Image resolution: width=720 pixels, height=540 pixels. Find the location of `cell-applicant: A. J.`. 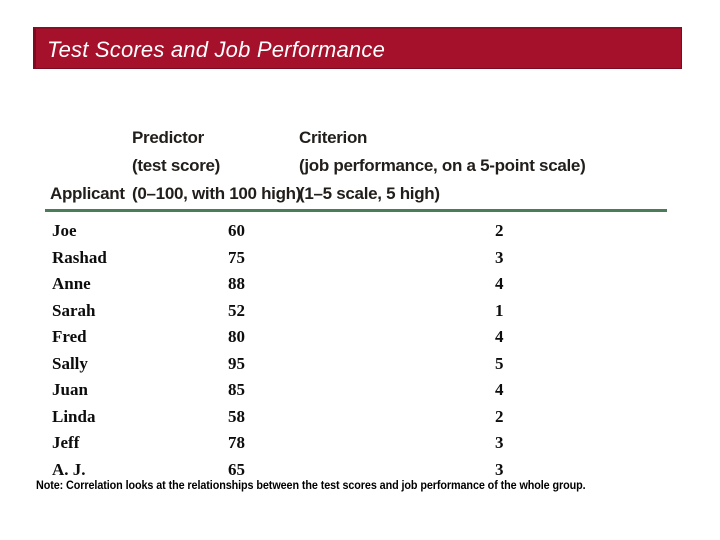

cell-applicant: A. J. is located at coordinates (69, 469).